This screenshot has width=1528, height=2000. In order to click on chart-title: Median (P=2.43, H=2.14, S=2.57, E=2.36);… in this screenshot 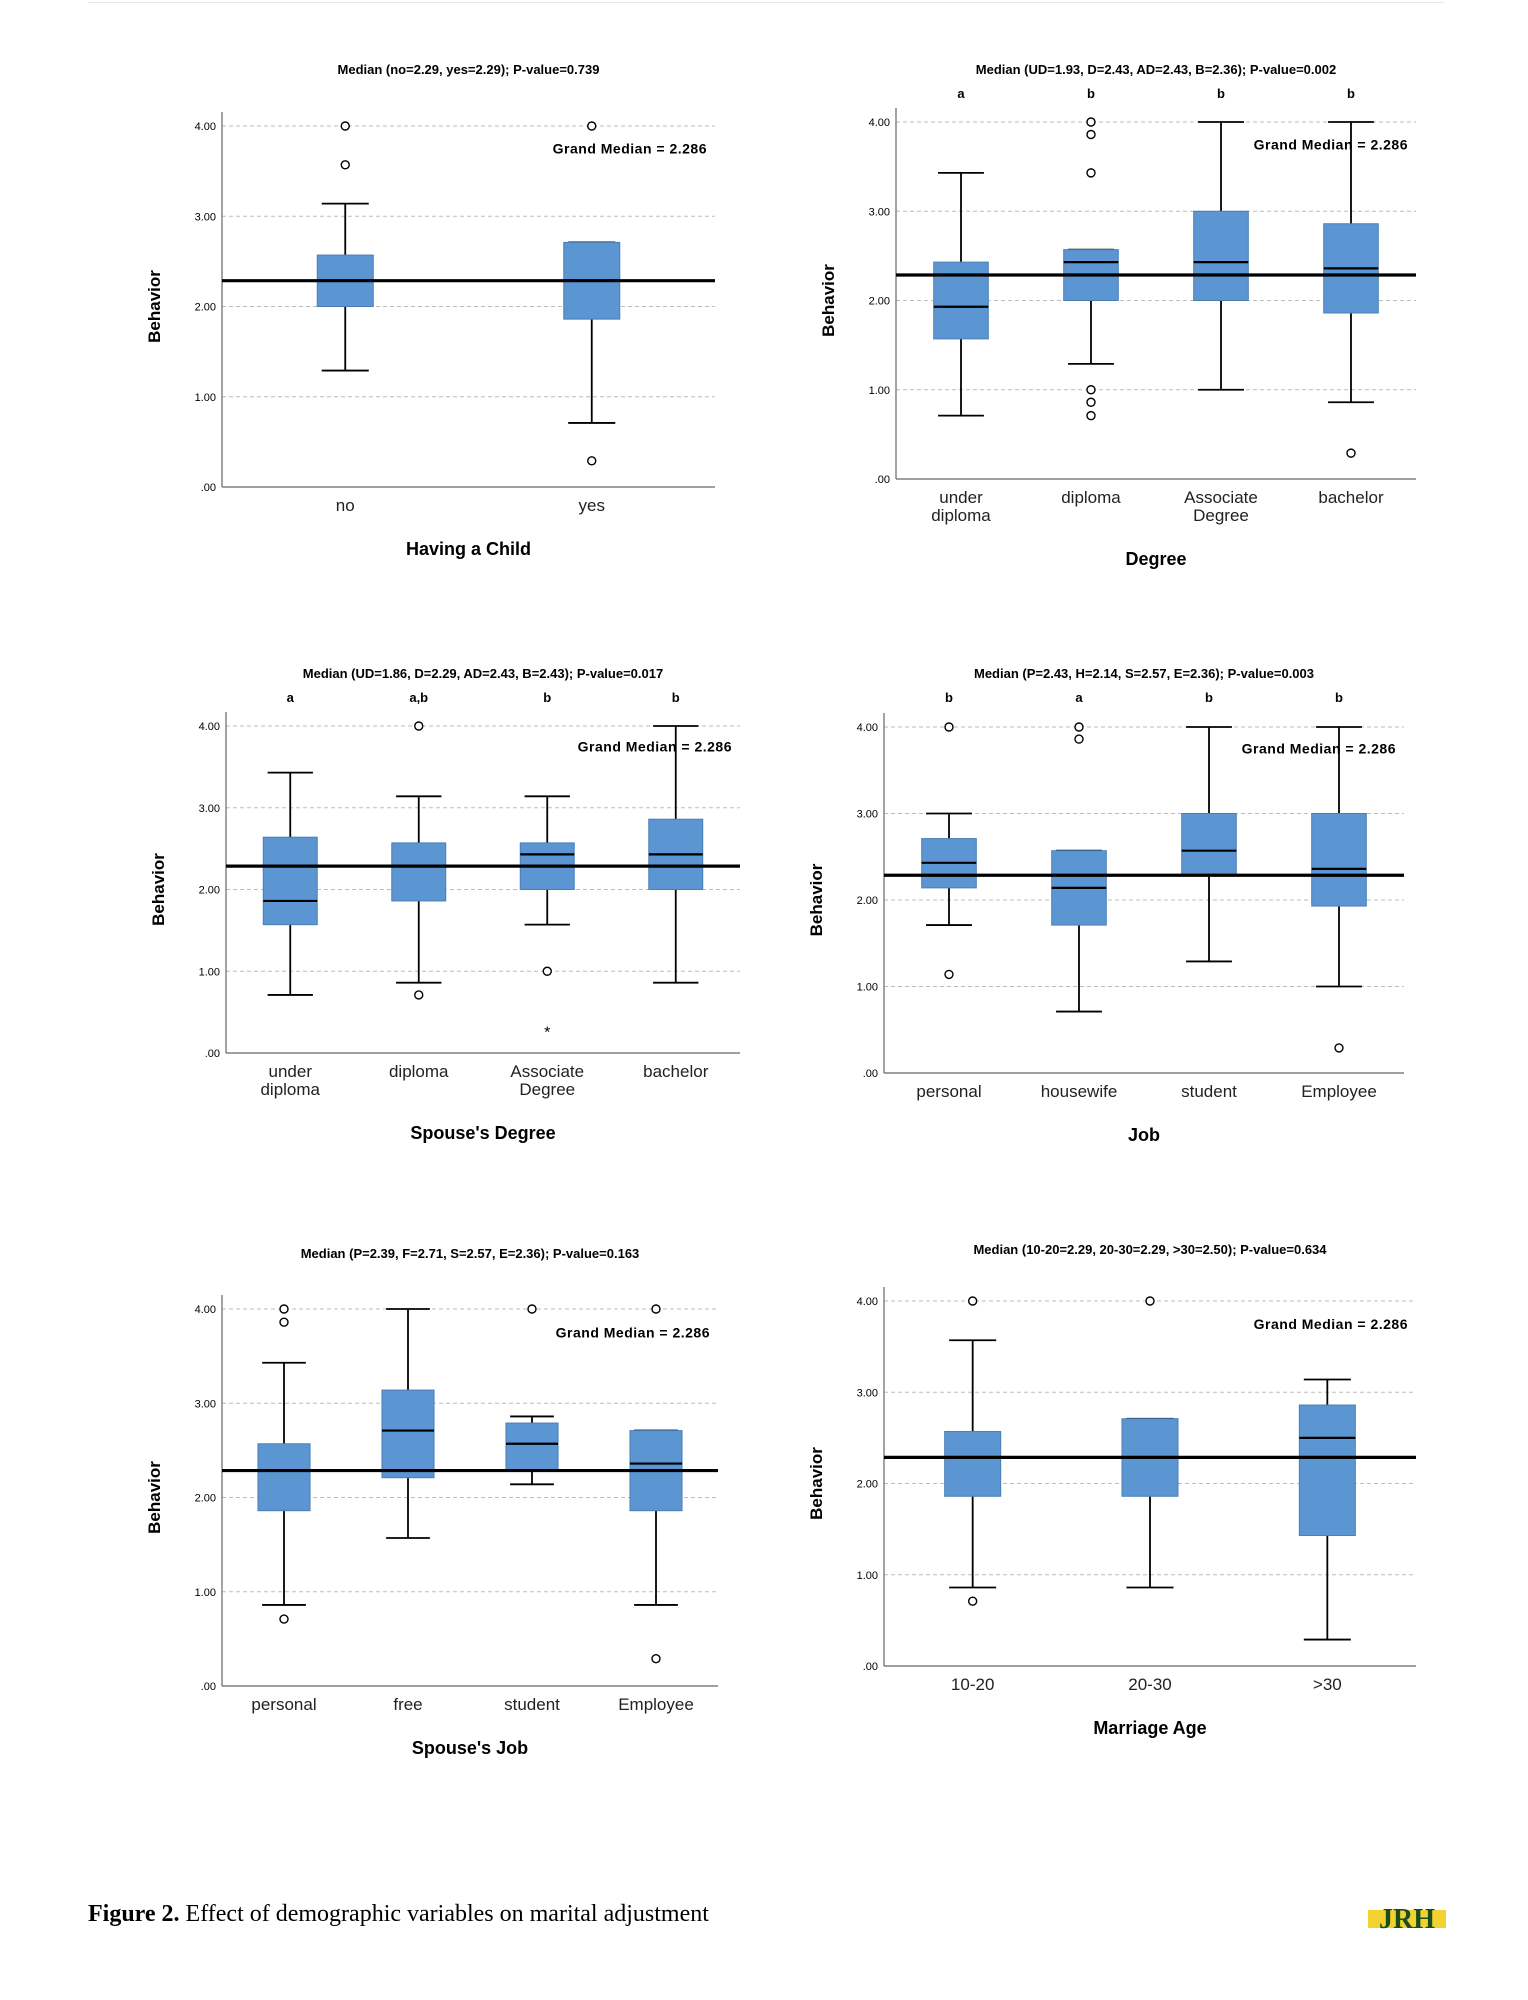, I will do `click(1144, 673)`.